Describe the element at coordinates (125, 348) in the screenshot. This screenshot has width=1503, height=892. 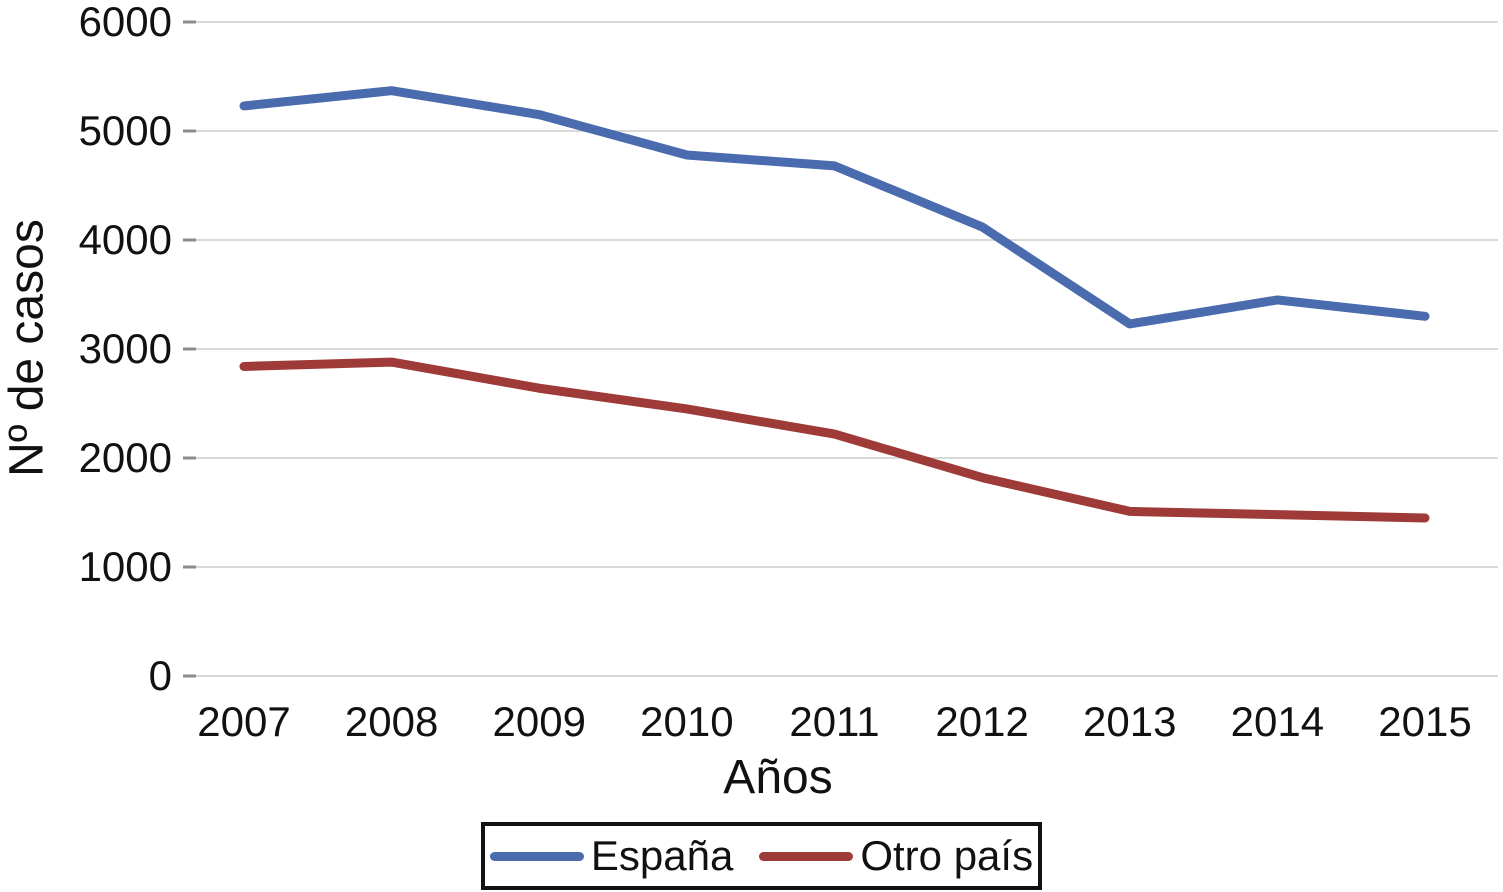
I see `y-tick-label: 3000` at that location.